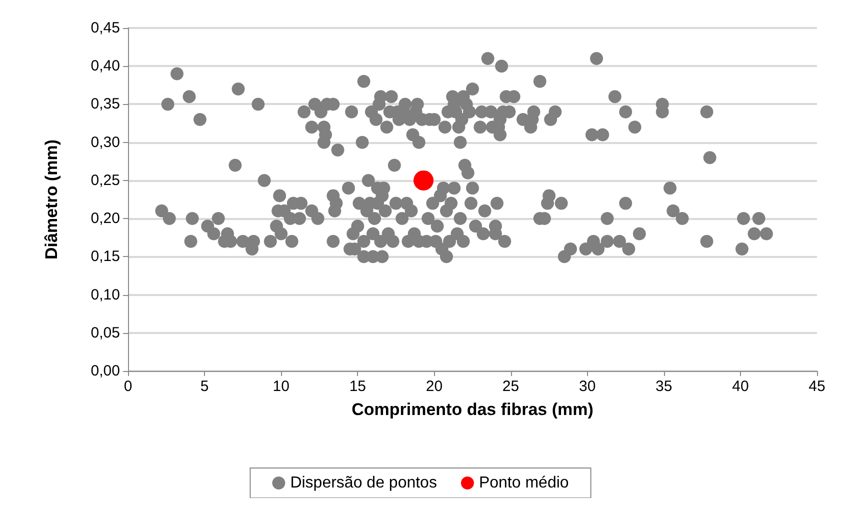  What do you see at coordinates (357, 386) in the screenshot?
I see `x-tick-label: 15` at bounding box center [357, 386].